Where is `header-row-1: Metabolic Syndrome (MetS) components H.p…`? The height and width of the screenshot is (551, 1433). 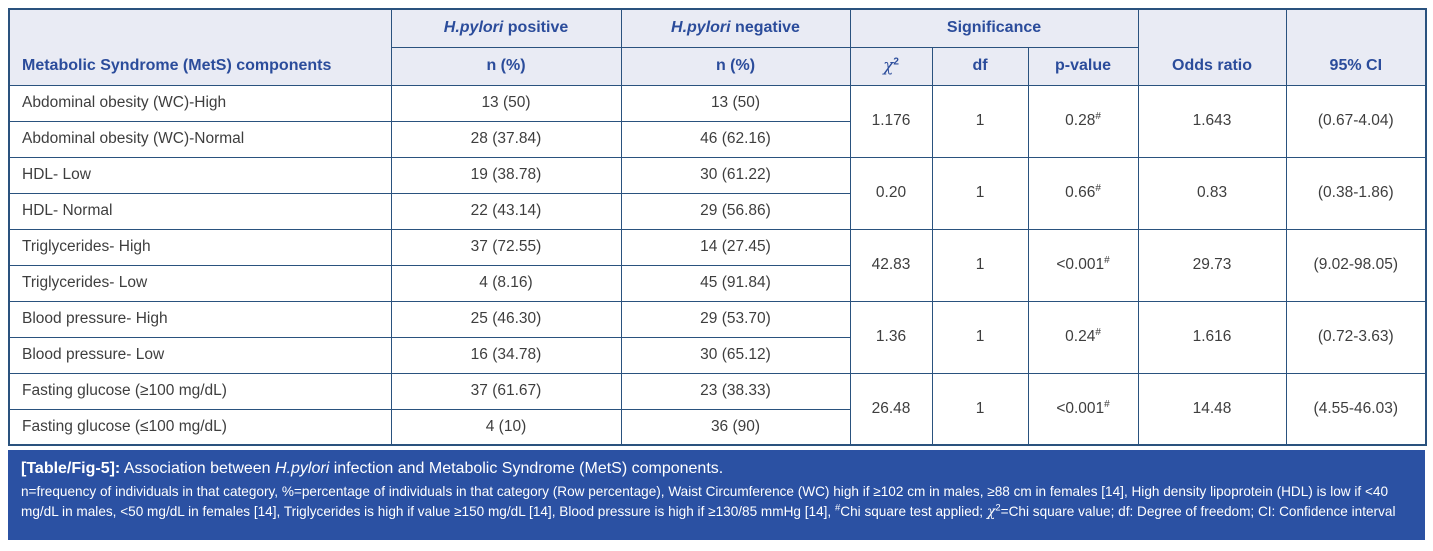
header-row-1: Metabolic Syndrome (MetS) components H.p… is located at coordinates (717, 47).